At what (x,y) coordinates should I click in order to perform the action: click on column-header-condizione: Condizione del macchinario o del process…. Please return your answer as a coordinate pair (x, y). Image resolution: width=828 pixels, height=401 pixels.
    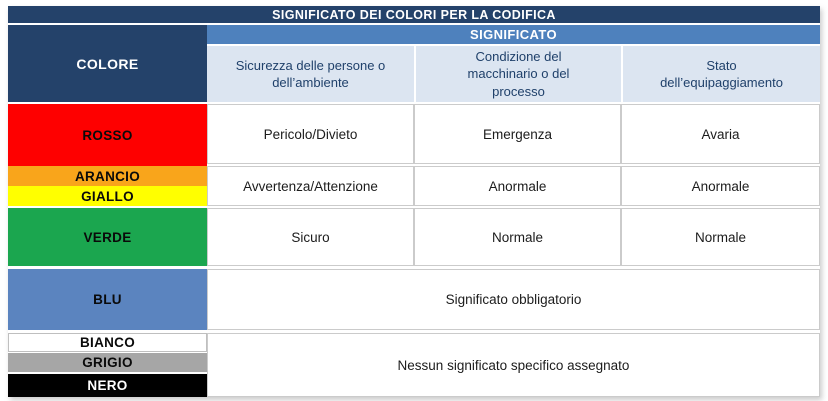
    Looking at the image, I should click on (517, 74).